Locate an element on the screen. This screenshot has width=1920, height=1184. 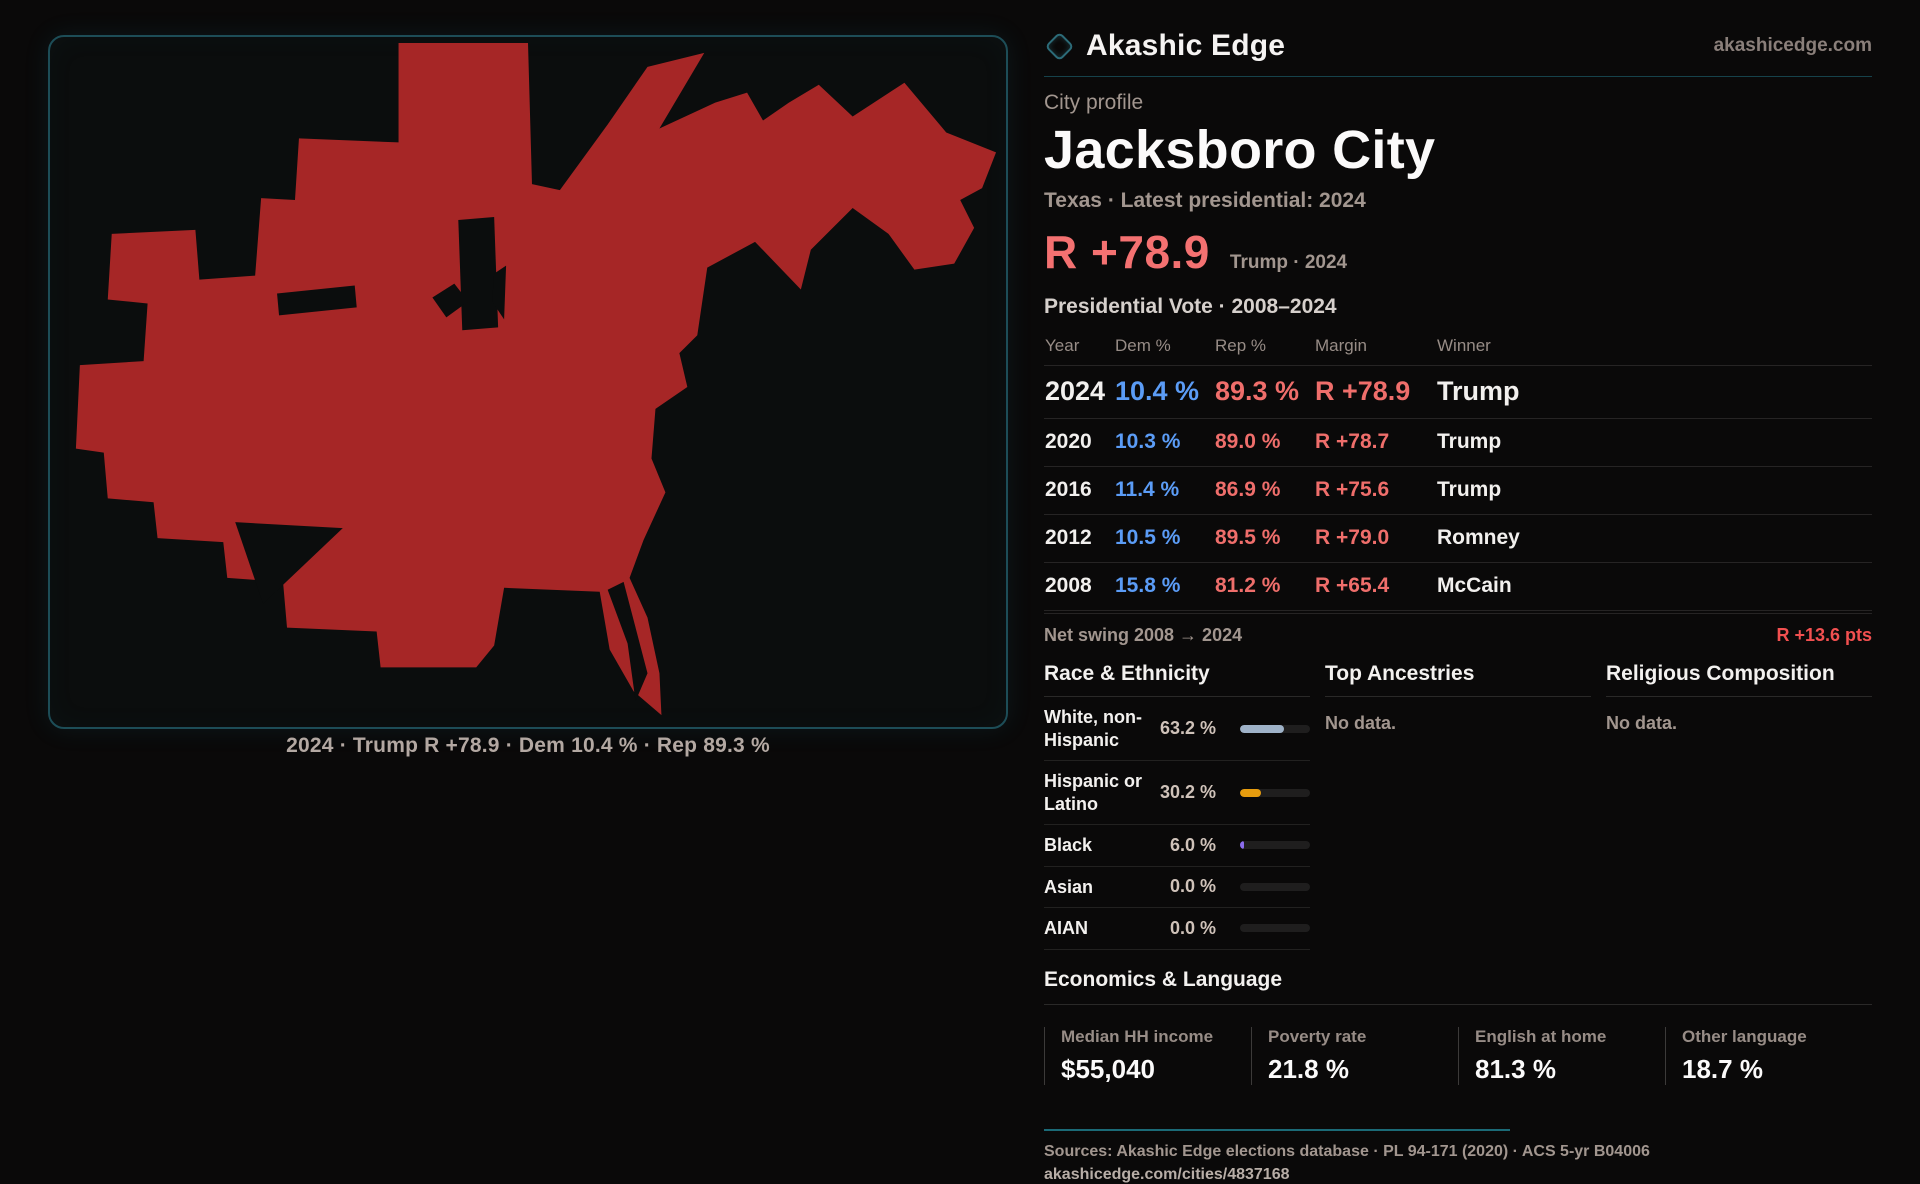
list-item: Asian 0.0 % is located at coordinates (1177, 887).